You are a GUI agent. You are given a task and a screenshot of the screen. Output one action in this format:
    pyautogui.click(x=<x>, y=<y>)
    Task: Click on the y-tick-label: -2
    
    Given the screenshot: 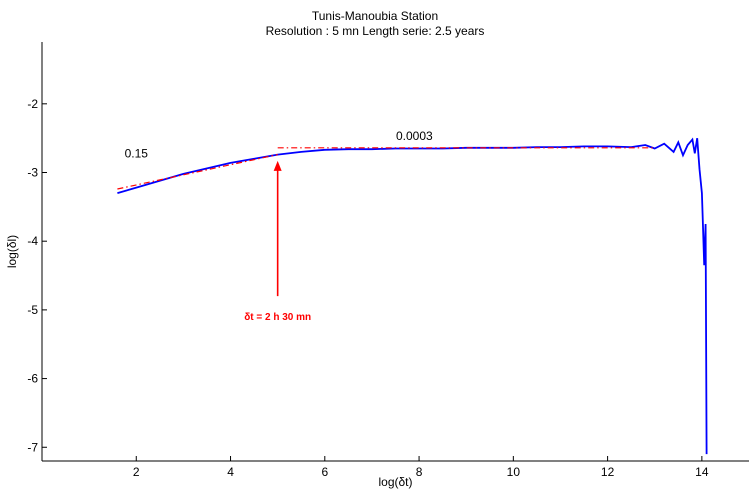 What is the action you would take?
    pyautogui.click(x=32, y=104)
    